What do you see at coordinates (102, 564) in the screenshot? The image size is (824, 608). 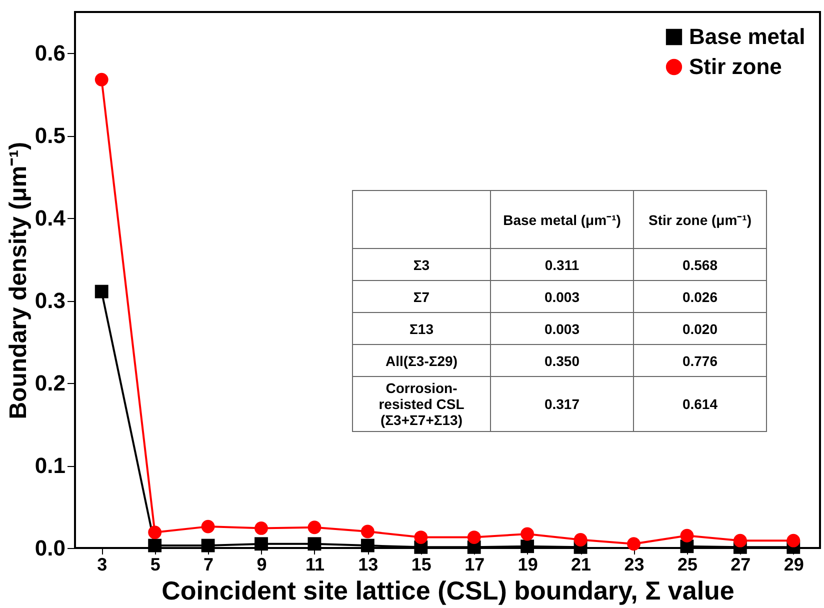 I see `x-tick-label: 3` at bounding box center [102, 564].